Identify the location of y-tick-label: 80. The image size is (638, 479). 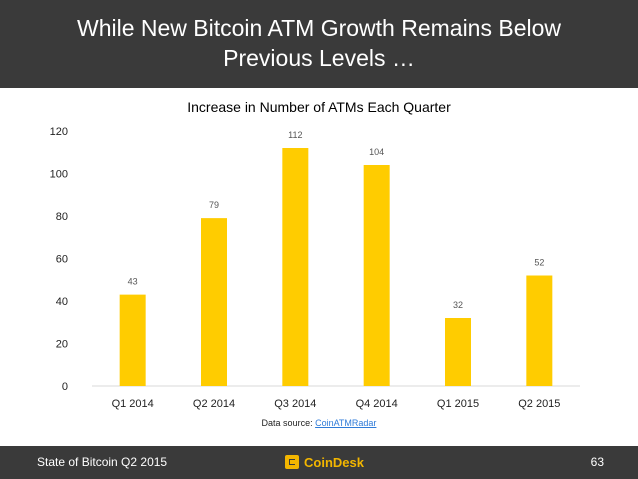
(62, 217).